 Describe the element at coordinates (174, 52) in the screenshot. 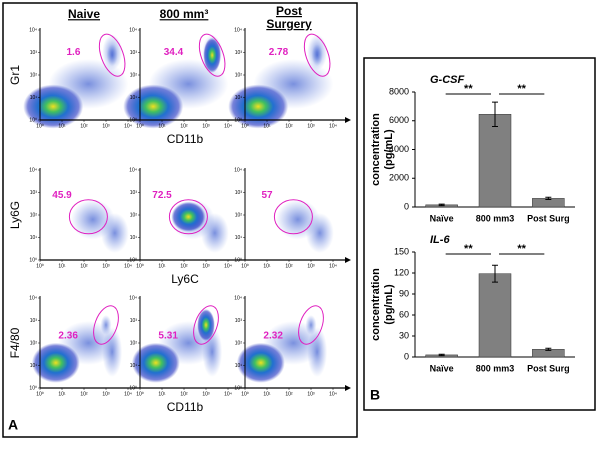

I see `gate-percent: 34.4` at that location.